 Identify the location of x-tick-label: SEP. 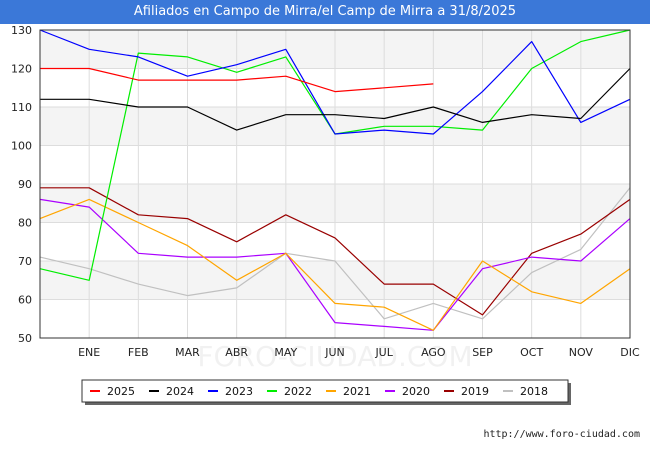
(482, 352).